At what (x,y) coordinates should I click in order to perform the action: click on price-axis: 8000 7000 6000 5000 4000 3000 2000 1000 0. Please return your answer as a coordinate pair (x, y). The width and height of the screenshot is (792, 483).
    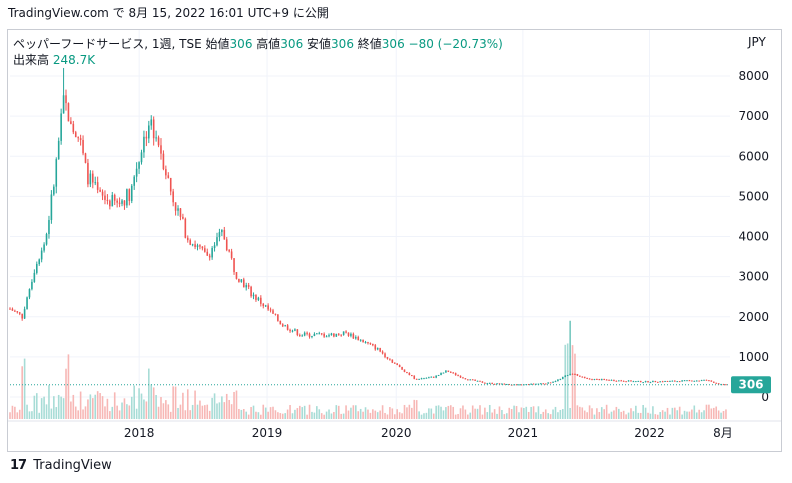
    Looking at the image, I should click on (753, 236).